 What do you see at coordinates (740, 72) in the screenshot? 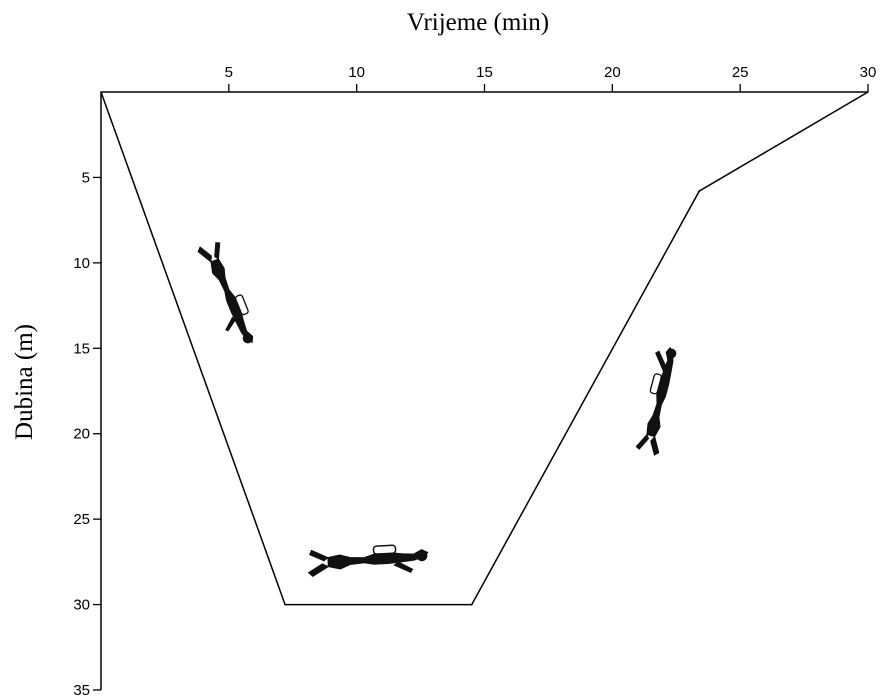
I see `x-tick-label: 25` at bounding box center [740, 72].